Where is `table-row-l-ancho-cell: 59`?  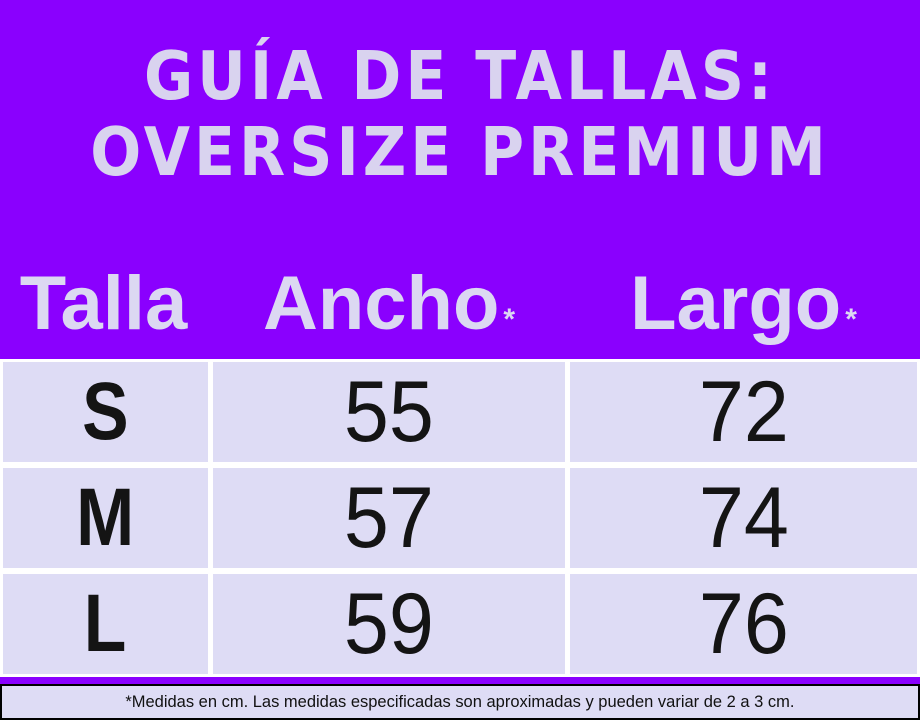
table-row-l-ancho-cell: 59 is located at coordinates (389, 624).